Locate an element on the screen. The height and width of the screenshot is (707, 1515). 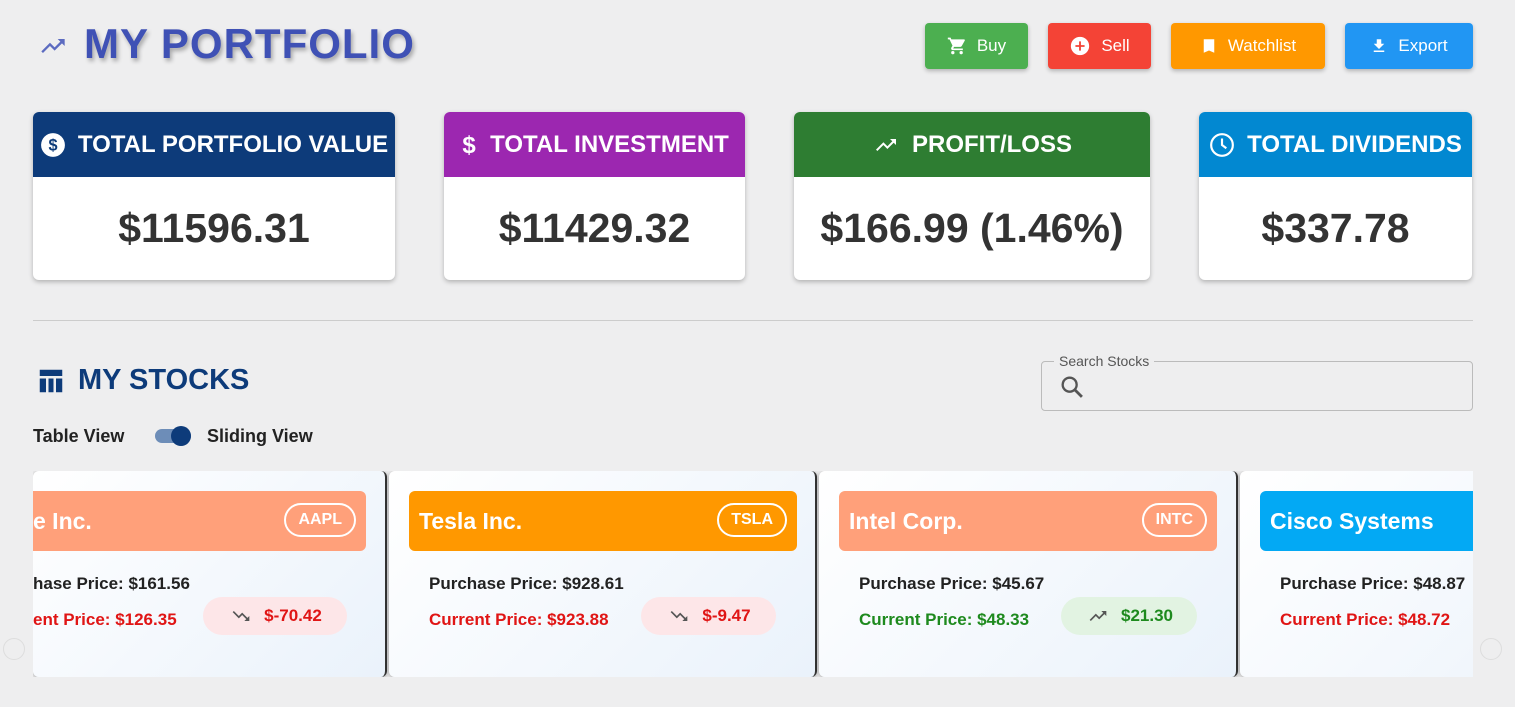
change-badge: $-70.42 is located at coordinates (275, 616).